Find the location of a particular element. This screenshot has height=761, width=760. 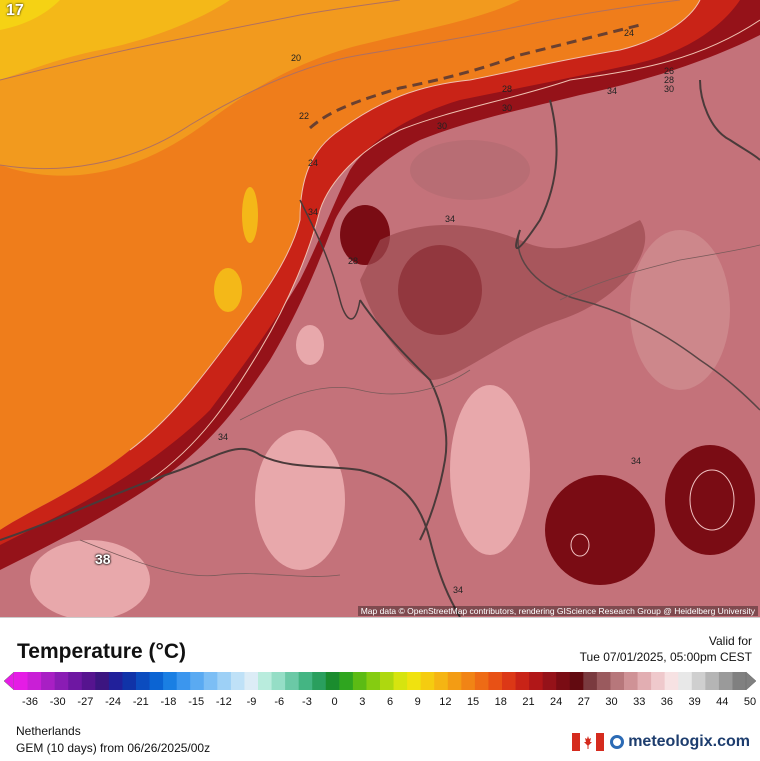

brand: meteologix.com is located at coordinates (661, 742).